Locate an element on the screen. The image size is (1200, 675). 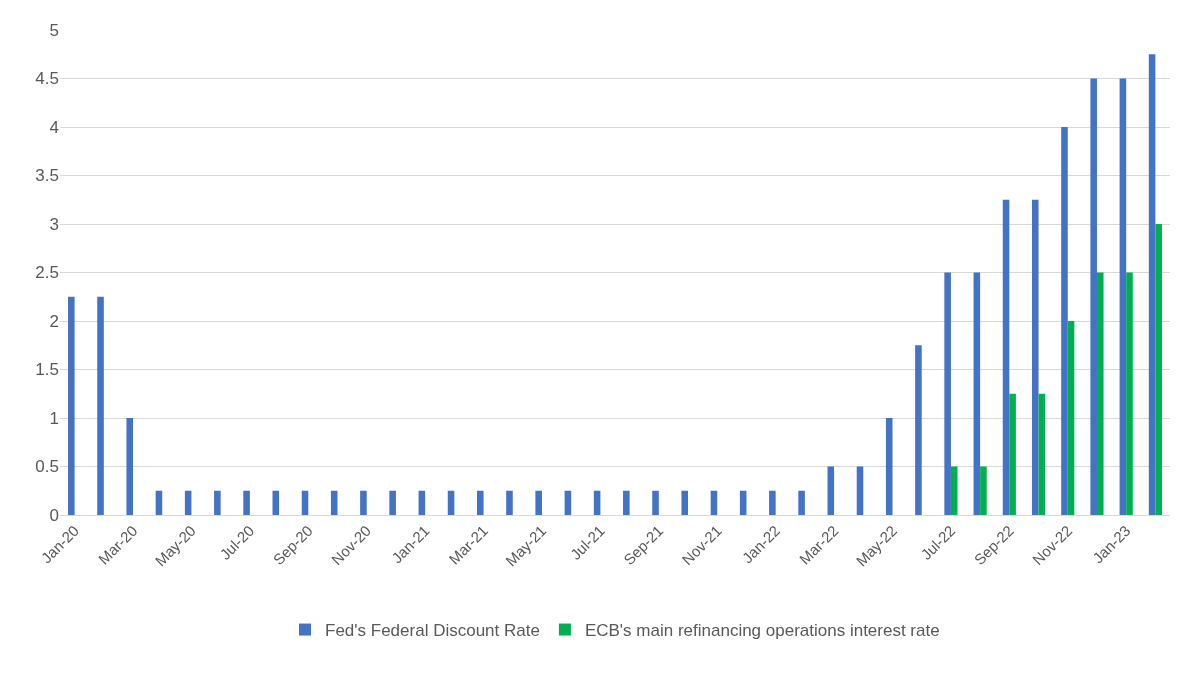
legend-label: ECB's main refinancing operations interest rate is located at coordinates (762, 631).